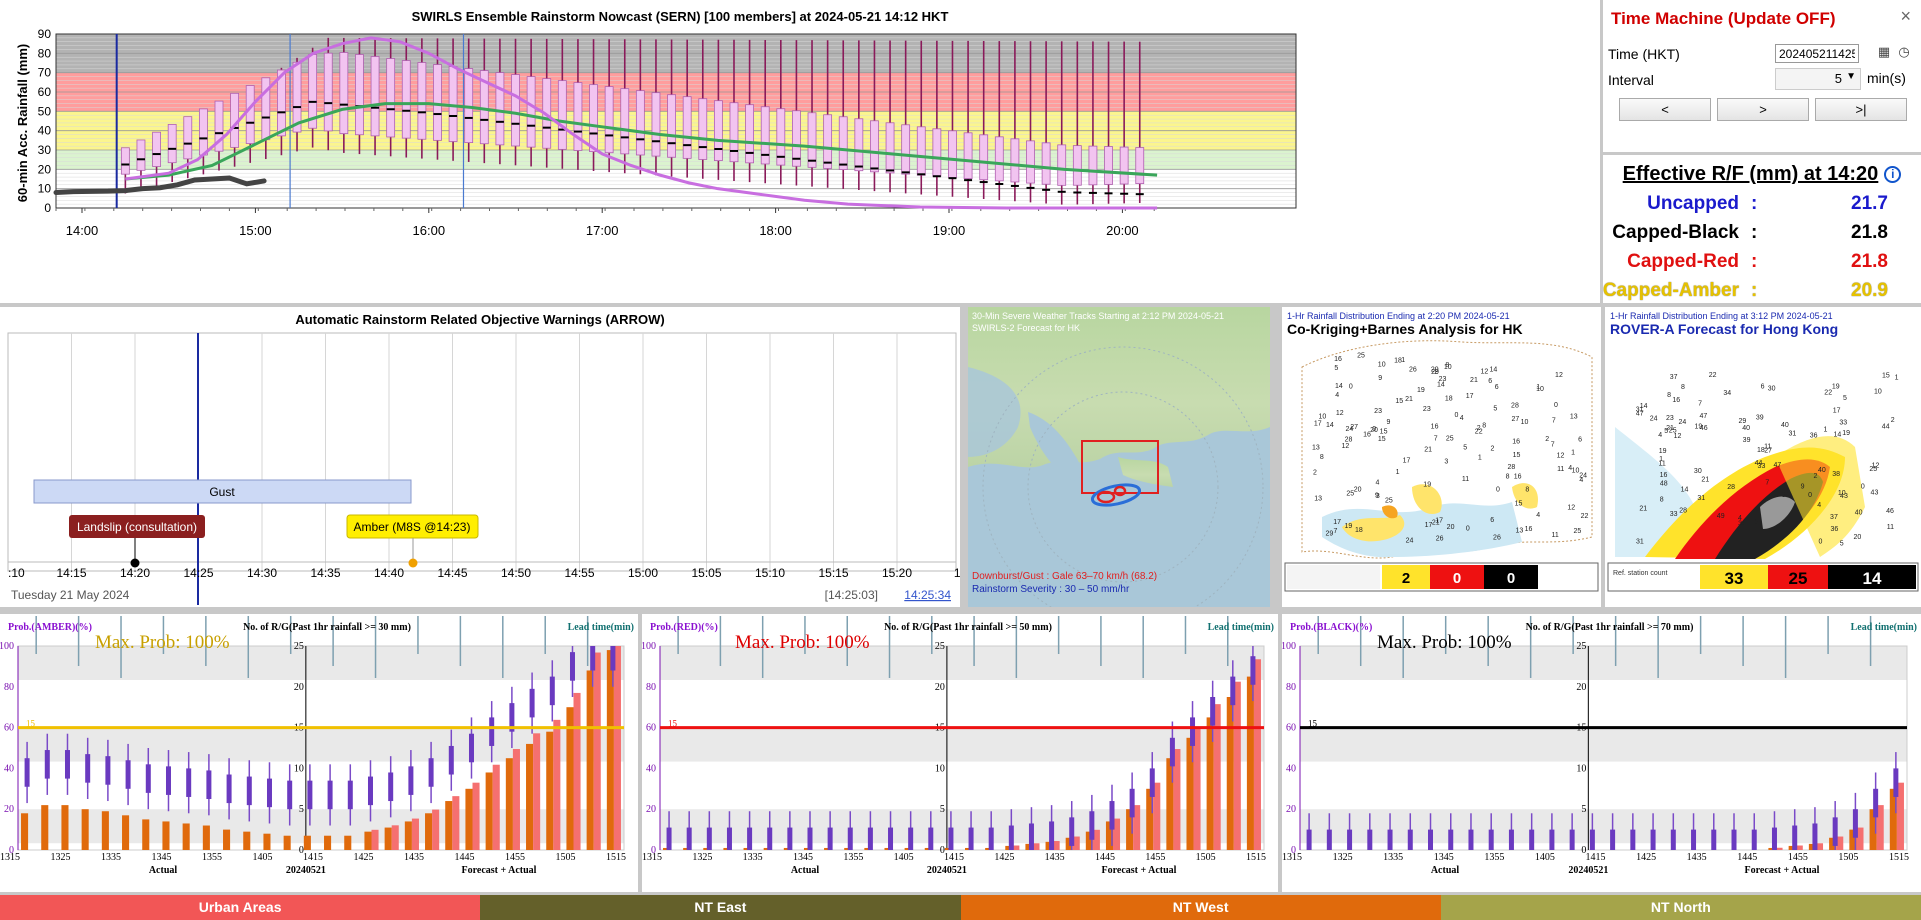 The image size is (1921, 920). I want to click on gust-bar, so click(222, 491).